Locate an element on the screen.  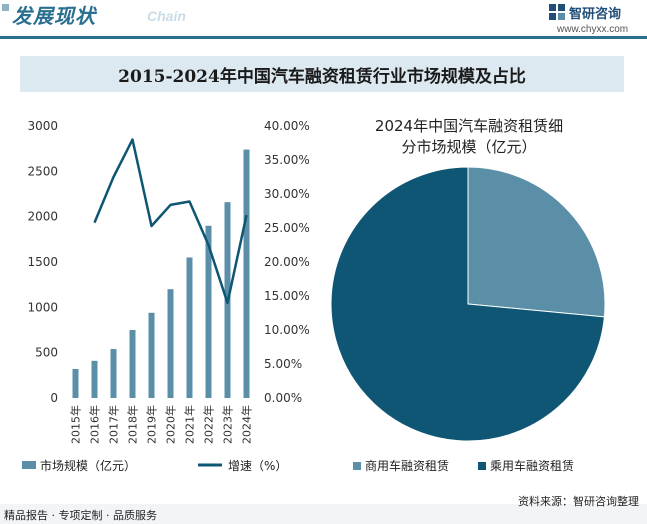
y-left-tick-label: 1500 is located at coordinates (42, 262).